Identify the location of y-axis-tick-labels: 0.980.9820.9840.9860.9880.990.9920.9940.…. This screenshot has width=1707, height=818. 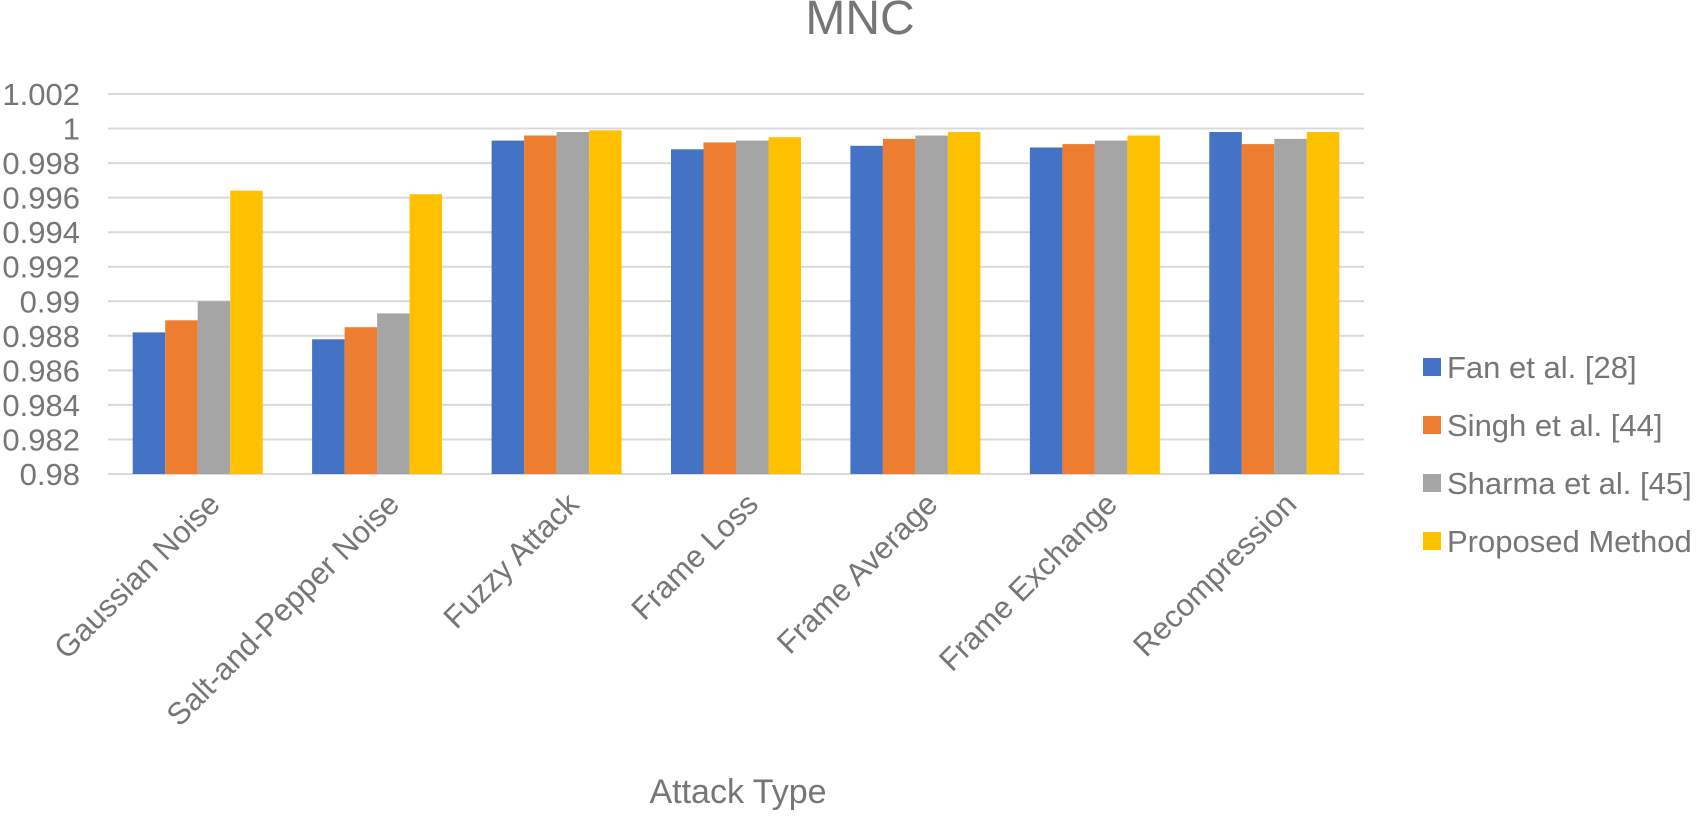
(41, 284).